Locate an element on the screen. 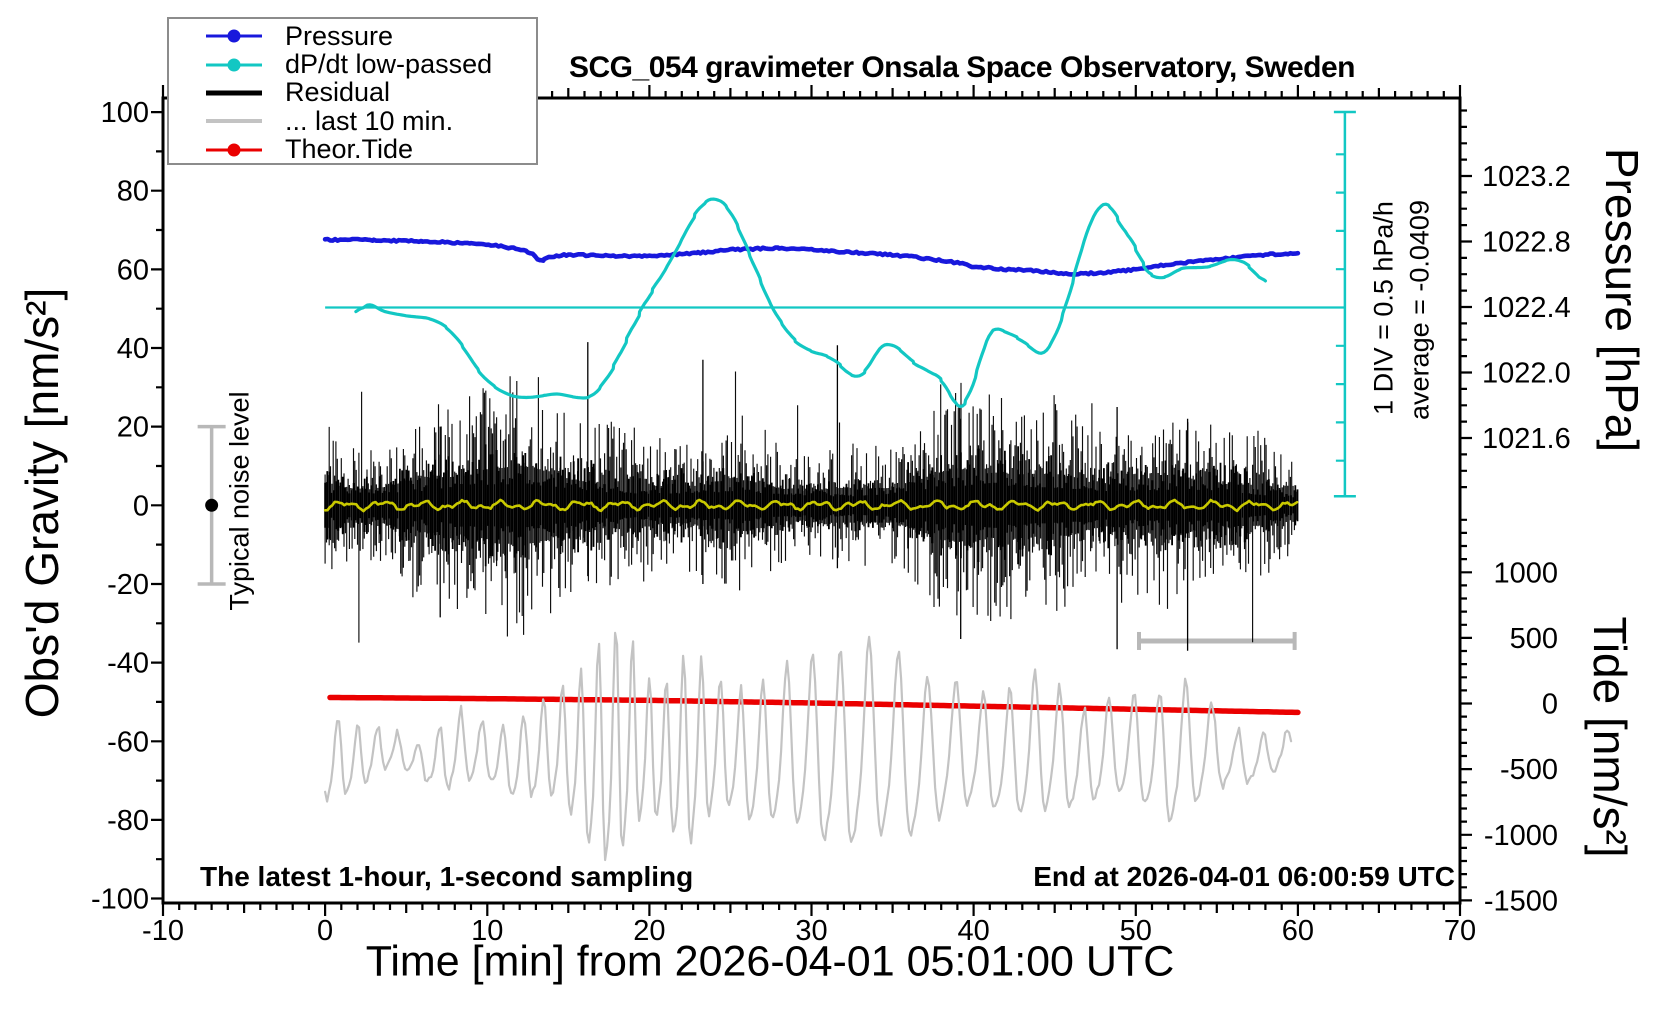  legend-label: Theor.Tide is located at coordinates (349, 149).